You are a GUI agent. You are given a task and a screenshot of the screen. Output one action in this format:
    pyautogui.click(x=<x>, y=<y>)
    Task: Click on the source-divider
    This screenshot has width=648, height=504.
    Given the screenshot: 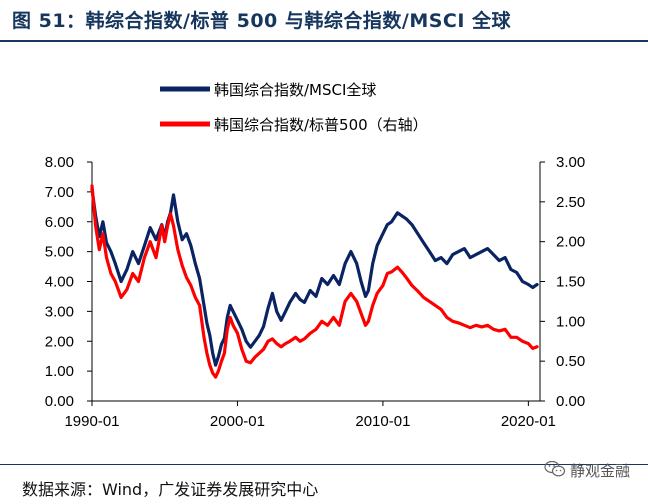 What is the action you would take?
    pyautogui.click(x=324, y=464)
    